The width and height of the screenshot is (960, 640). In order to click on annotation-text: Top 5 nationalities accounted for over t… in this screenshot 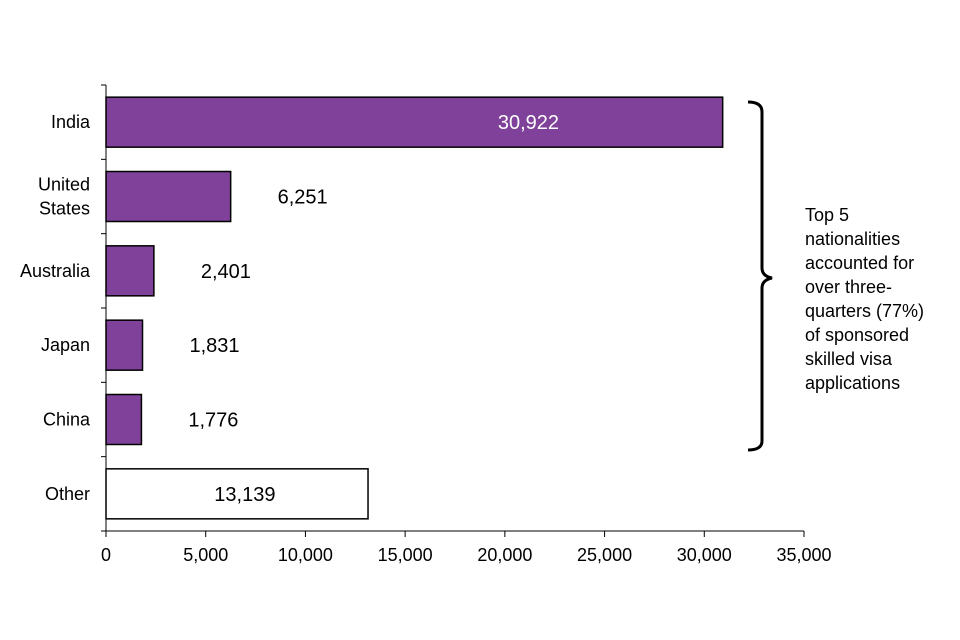, I will do `click(865, 299)`.